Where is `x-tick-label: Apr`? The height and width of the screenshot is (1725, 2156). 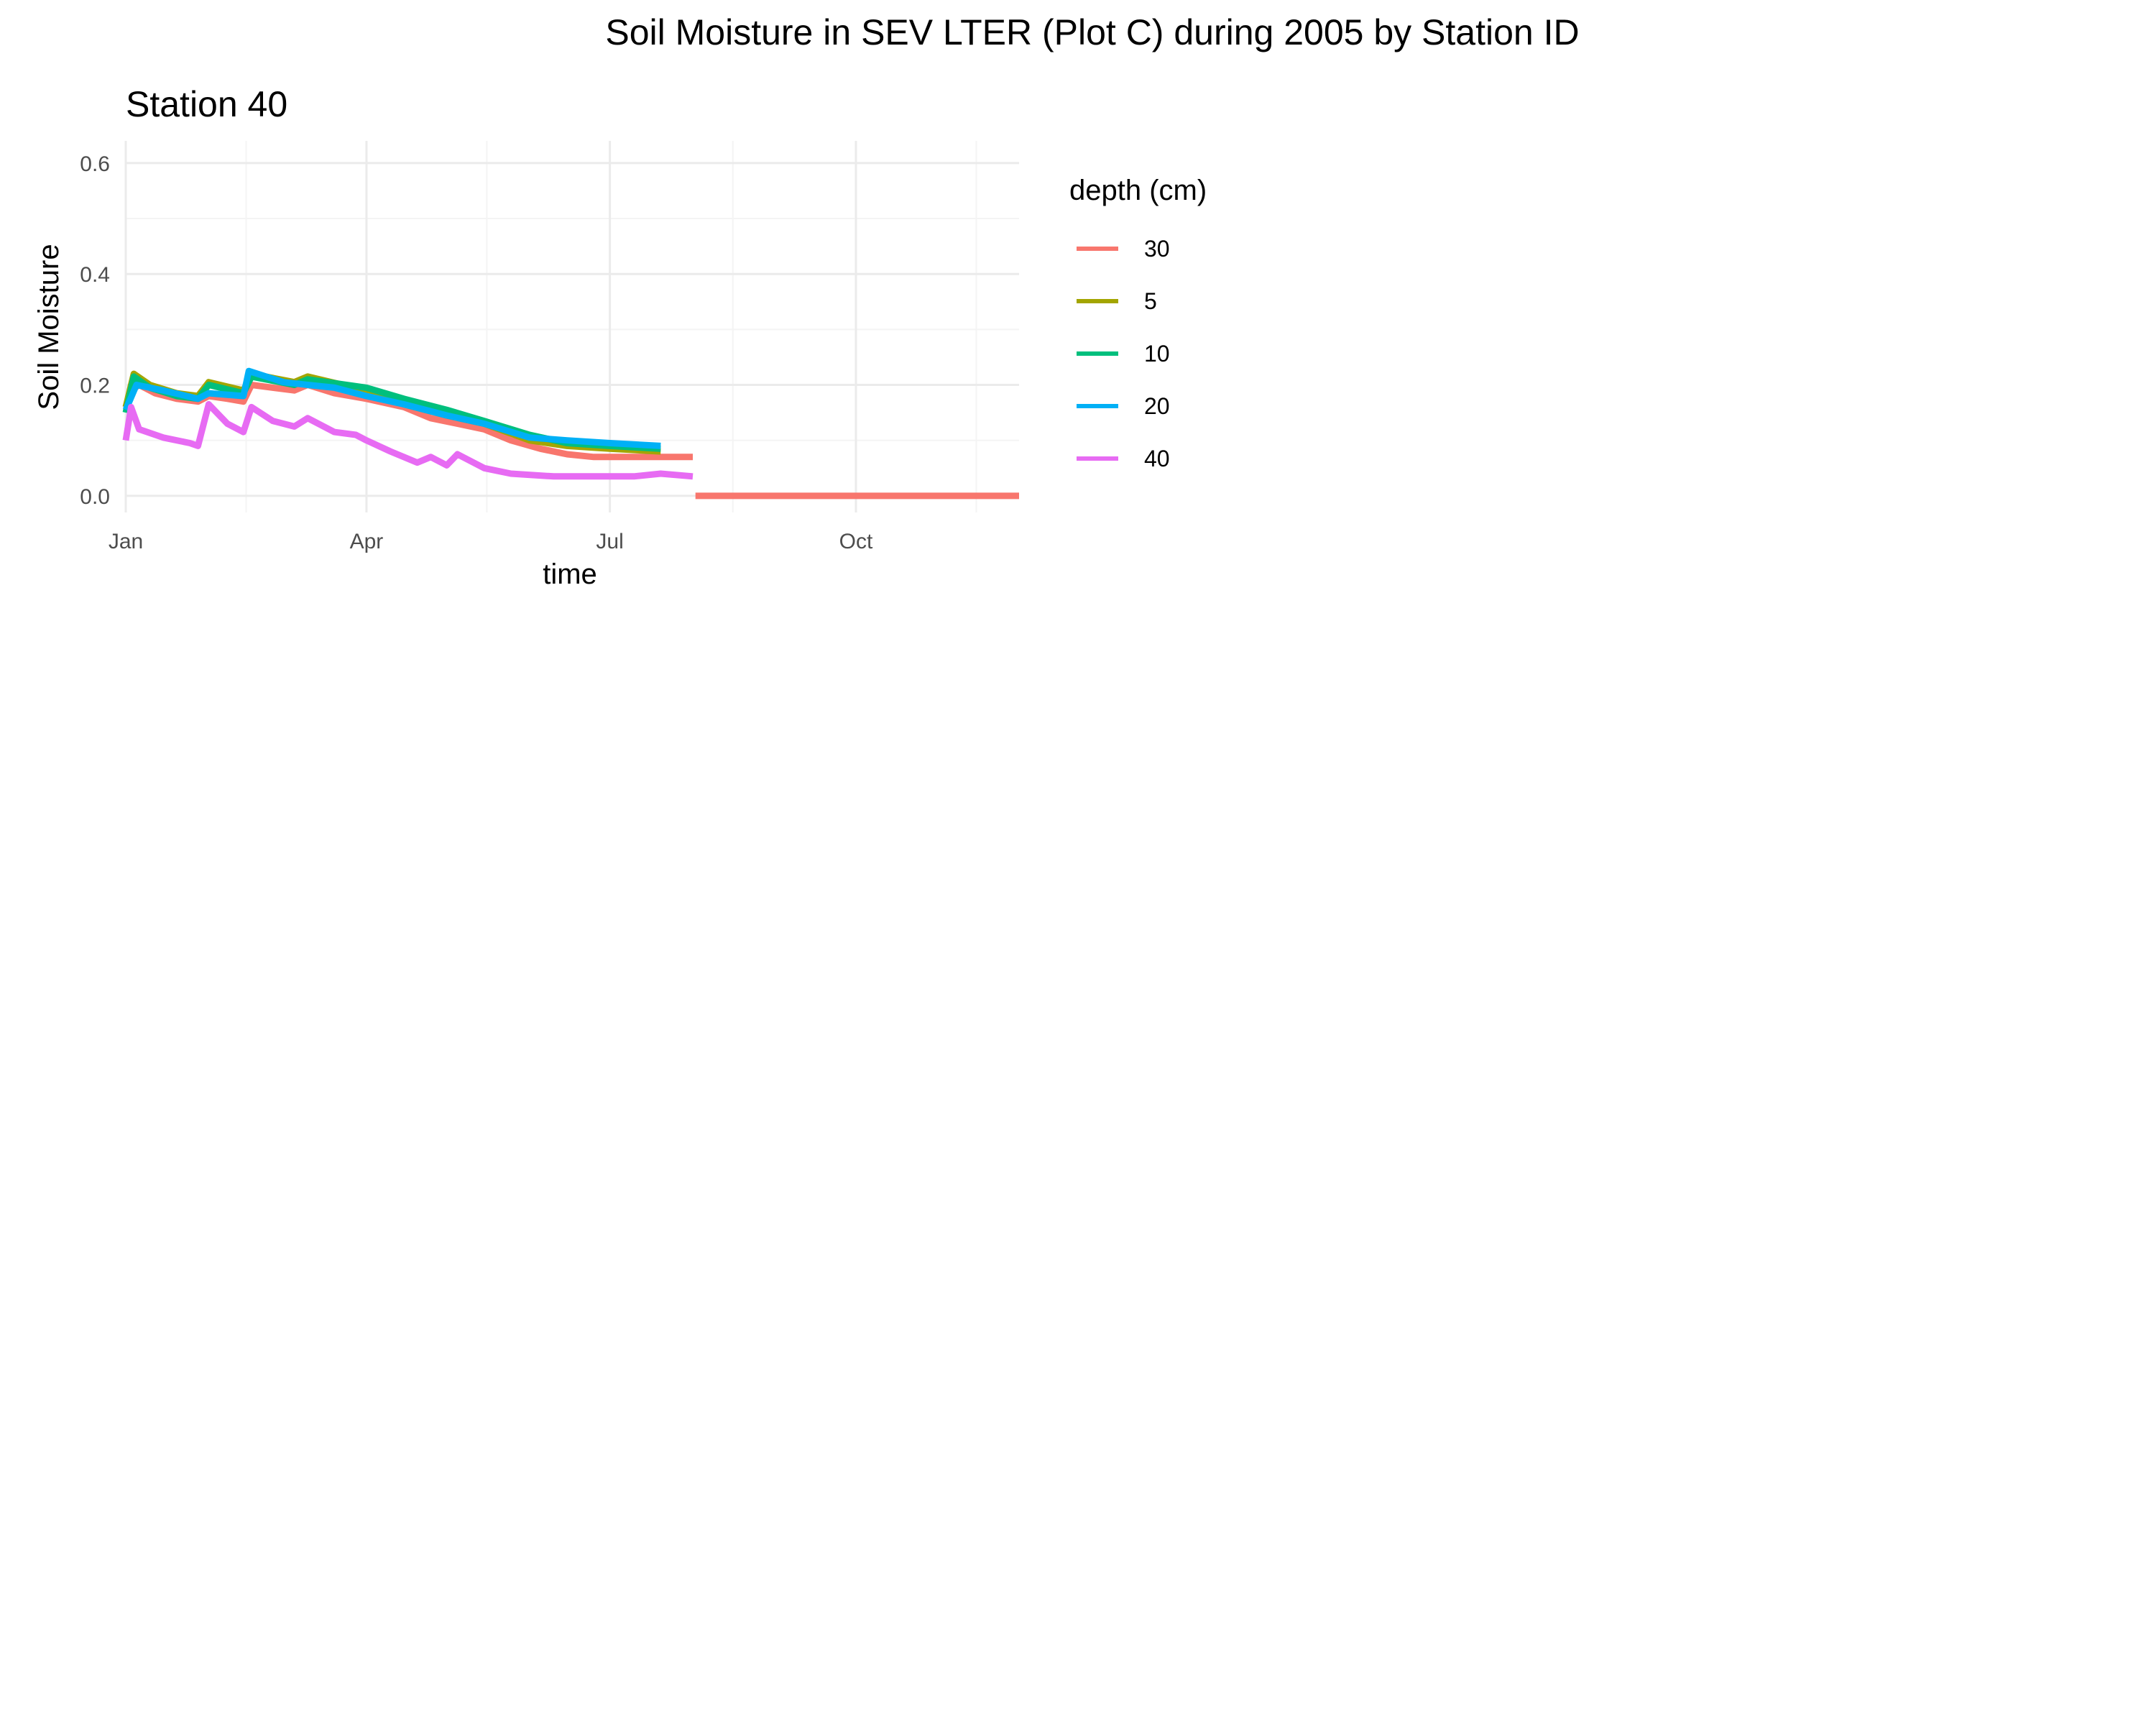 x-tick-label: Apr is located at coordinates (367, 541).